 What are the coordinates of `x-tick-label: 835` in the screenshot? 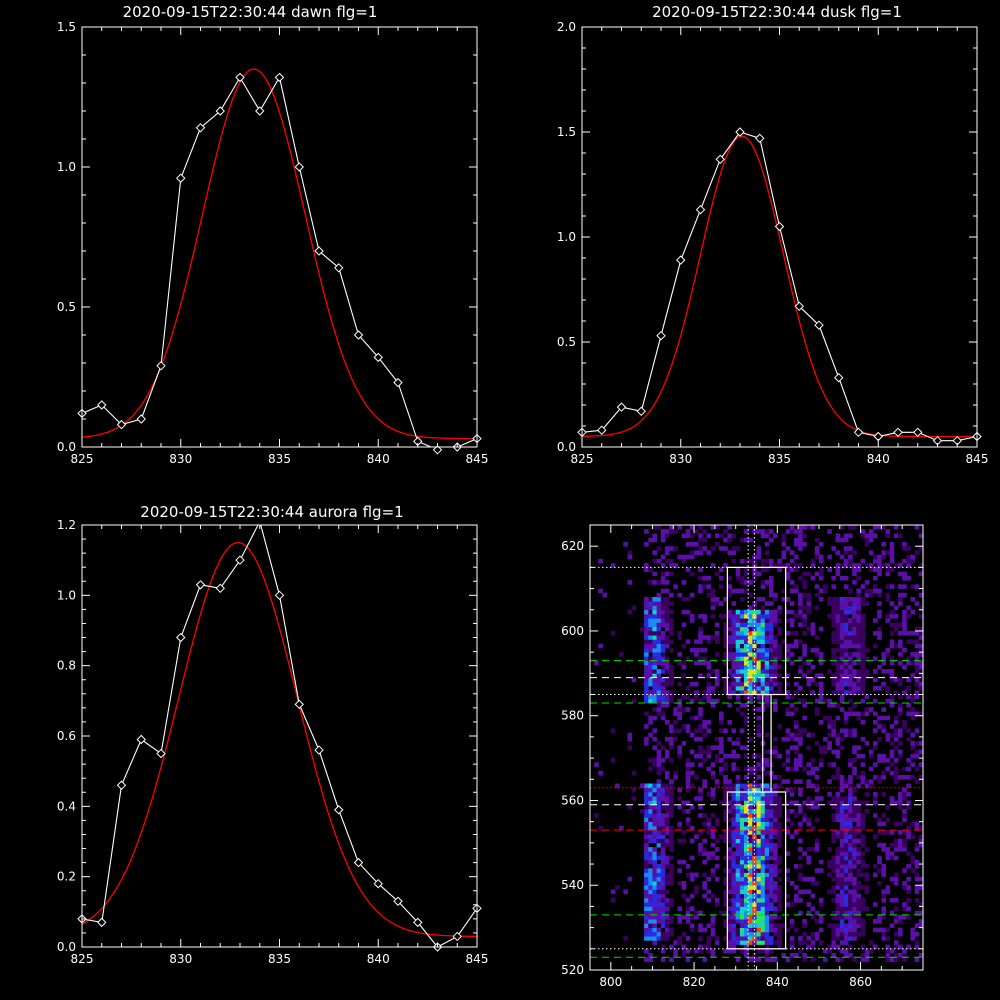 It's located at (279, 459).